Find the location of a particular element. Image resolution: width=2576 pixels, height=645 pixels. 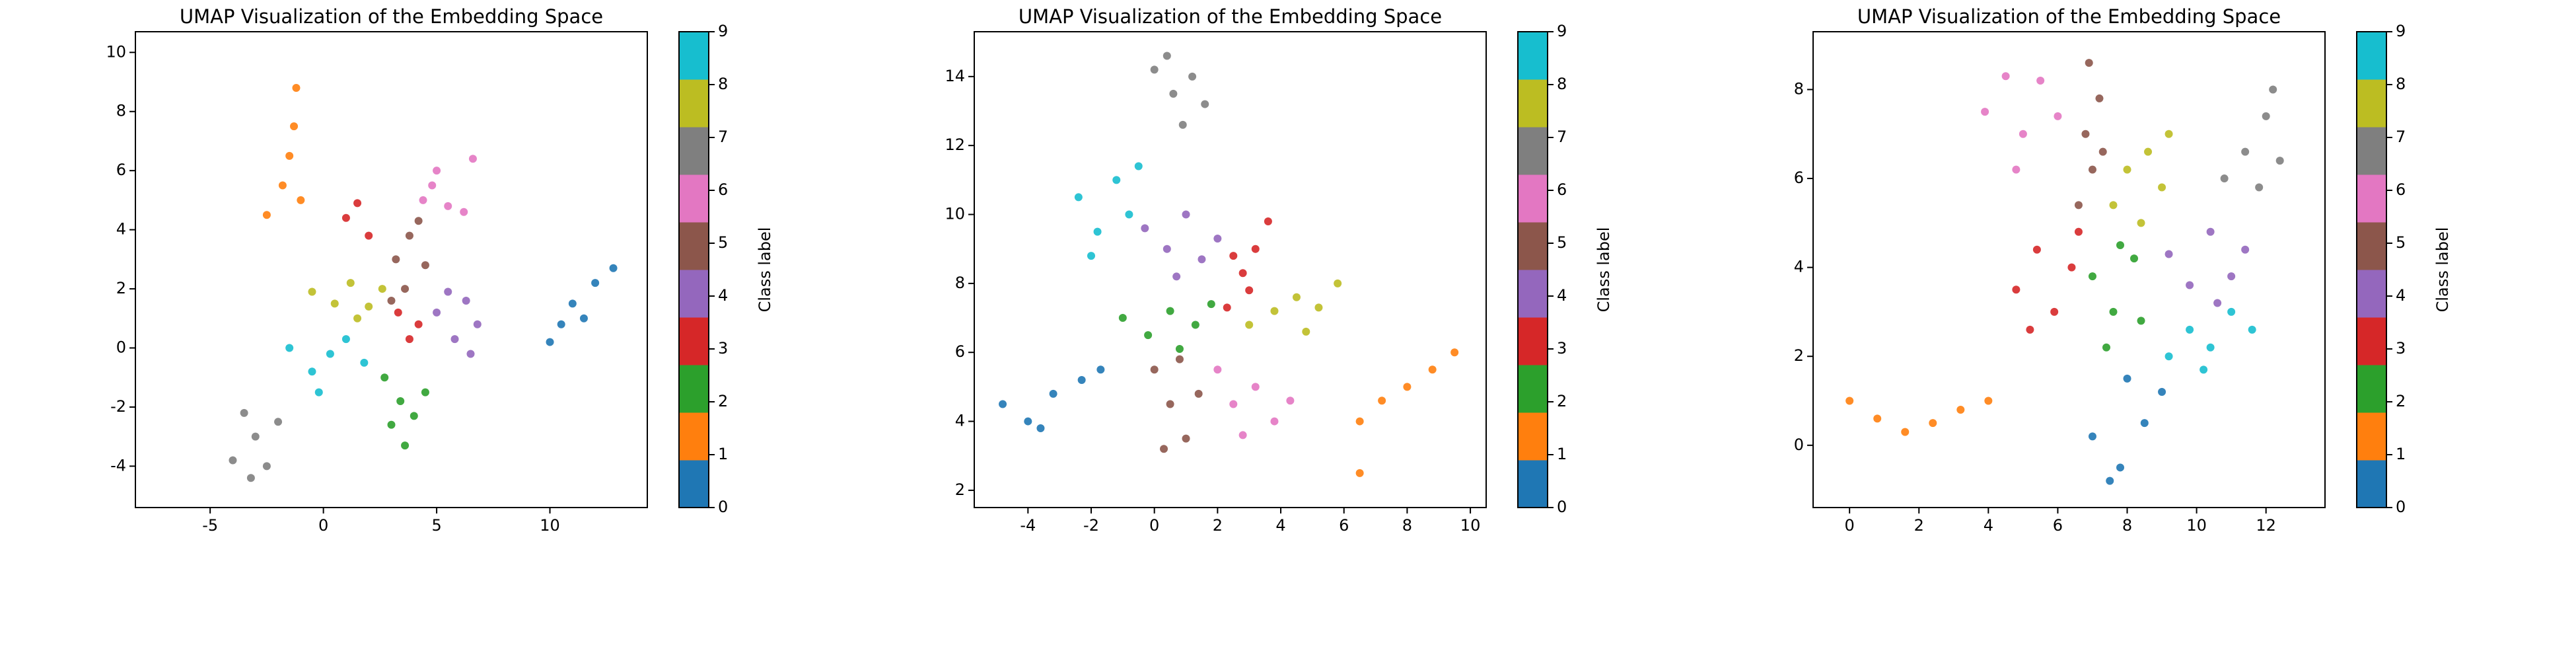

x-tick-label: 2 is located at coordinates (1919, 525).